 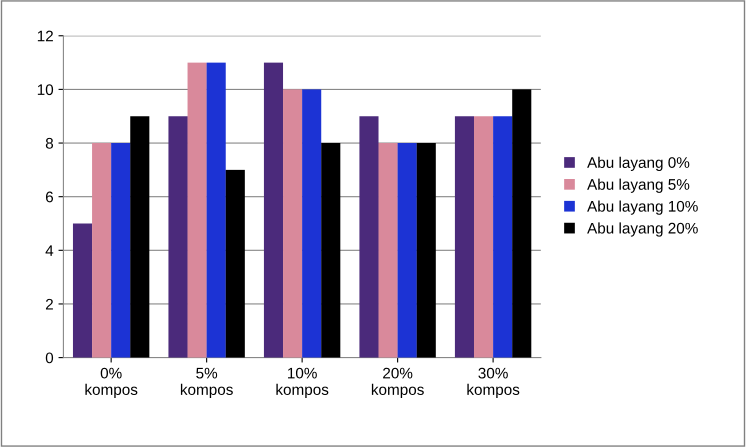 I want to click on legend-label: Abu layang 0%, so click(x=638, y=163).